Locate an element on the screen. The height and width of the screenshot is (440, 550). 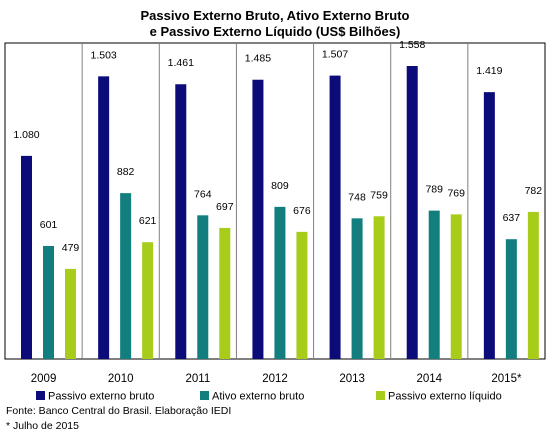
data-label: 697 is located at coordinates (225, 207).